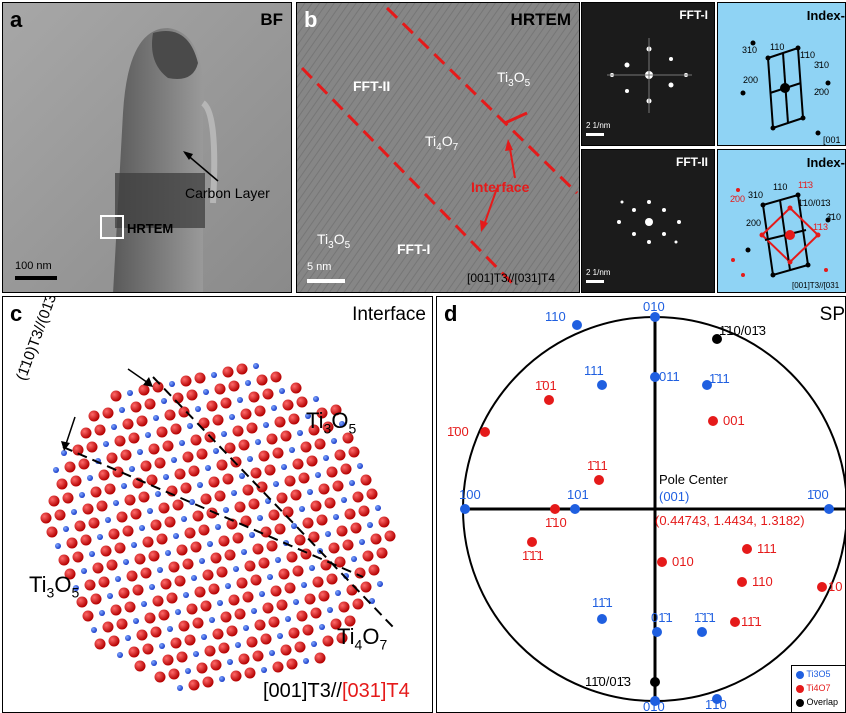 The height and width of the screenshot is (713, 846). I want to click on pole-center-index: (001), so click(674, 496).